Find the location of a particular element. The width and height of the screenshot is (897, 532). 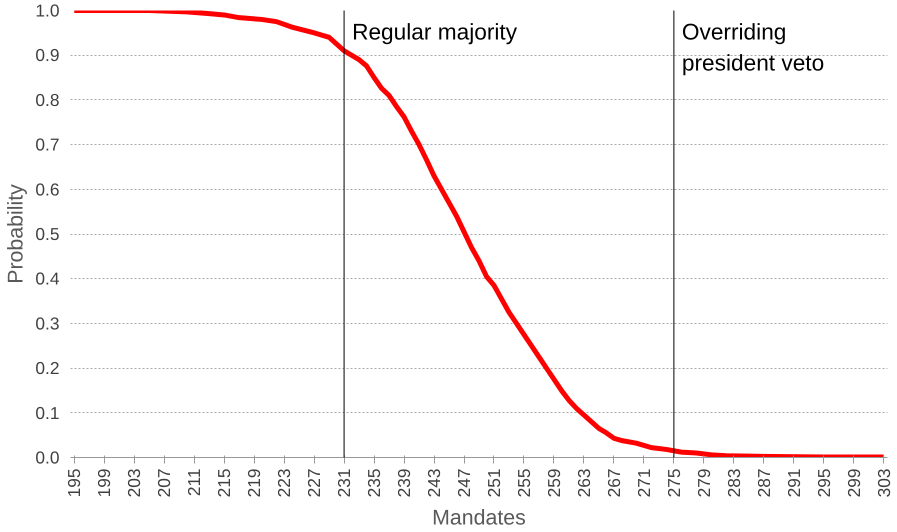

x-tick-label: 223 is located at coordinates (284, 483).